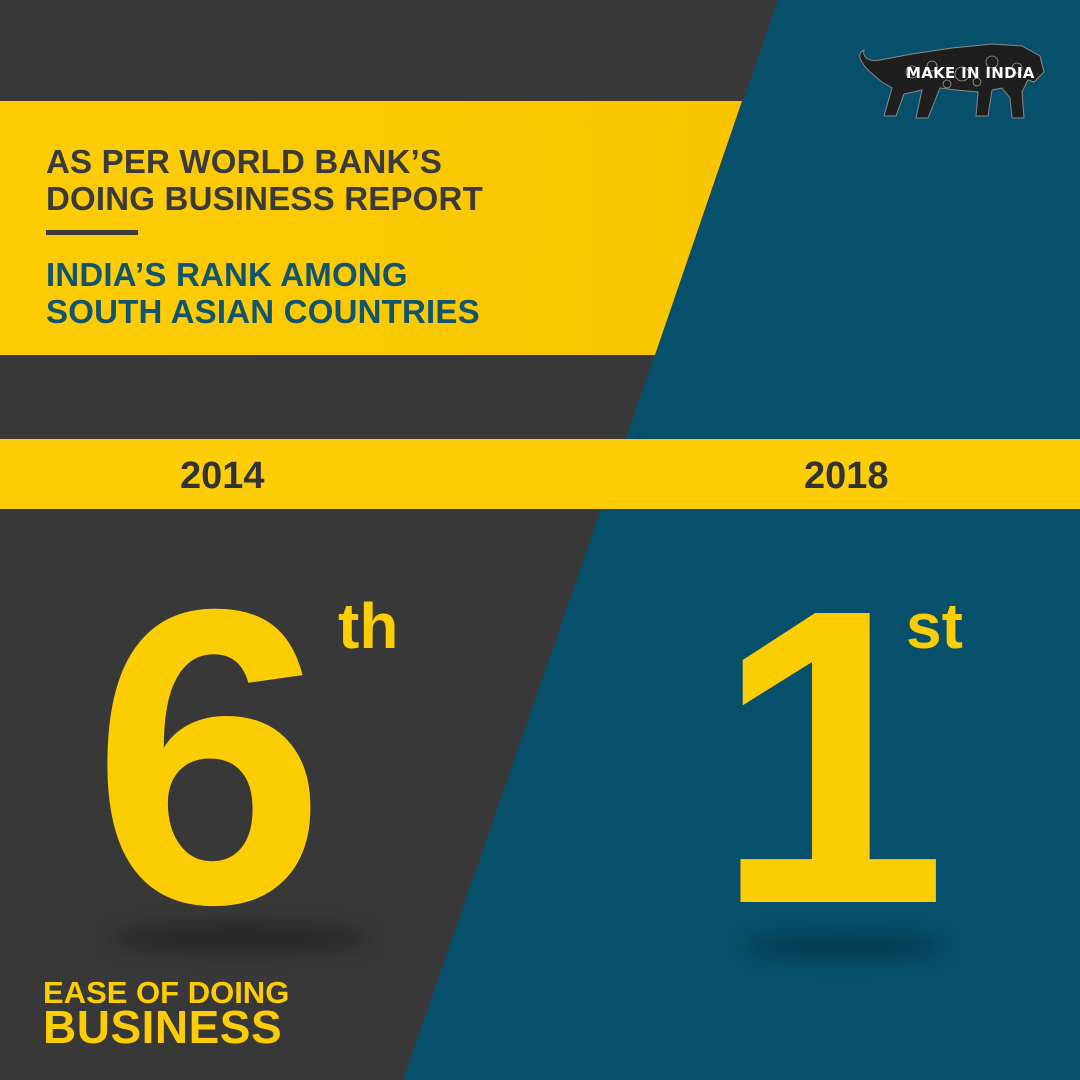  Describe the element at coordinates (368, 626) in the screenshot. I see `rank-2014-suffix: th` at that location.